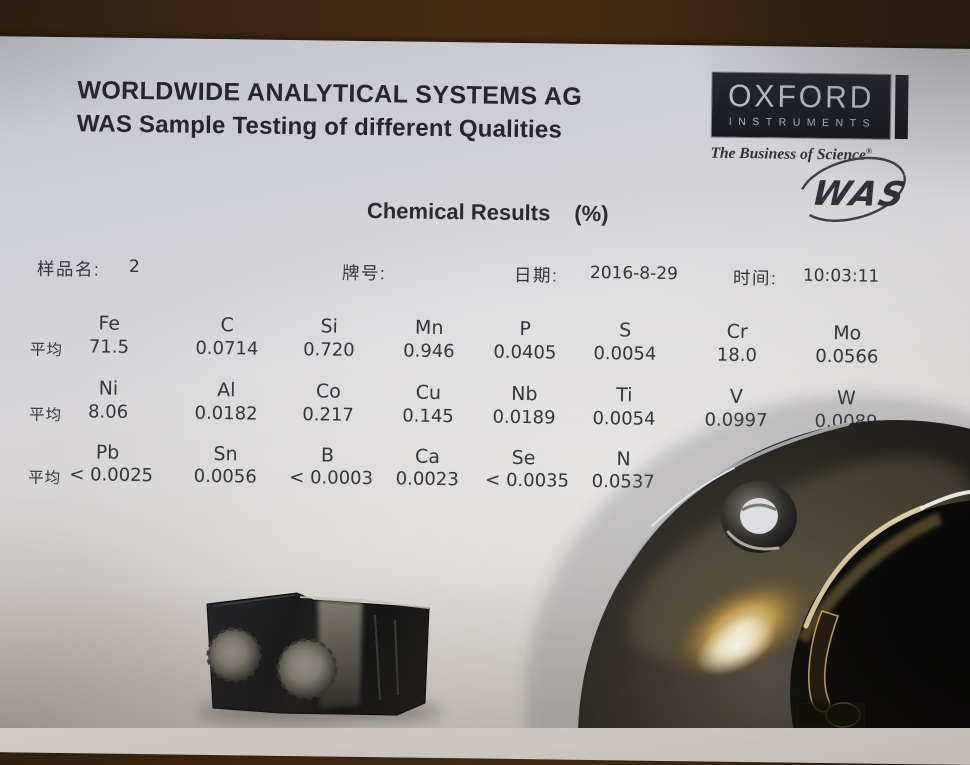 The height and width of the screenshot is (765, 970). What do you see at coordinates (227, 325) in the screenshot?
I see `element-symbol: C` at bounding box center [227, 325].